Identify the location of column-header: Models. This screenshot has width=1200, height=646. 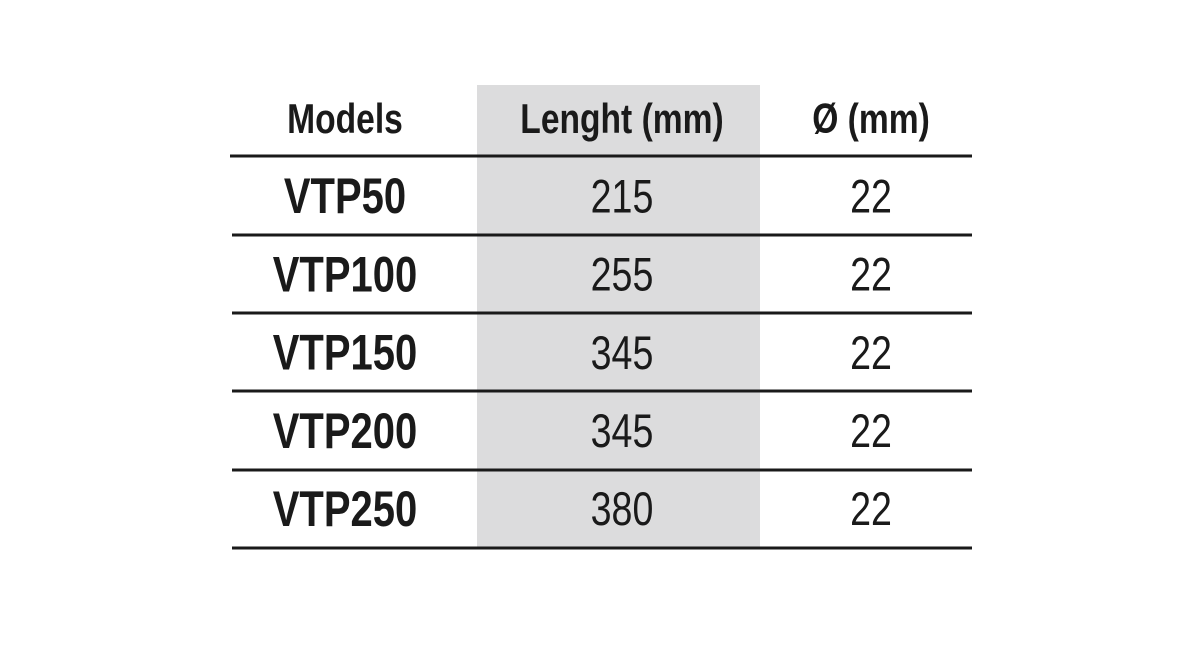
(345, 120).